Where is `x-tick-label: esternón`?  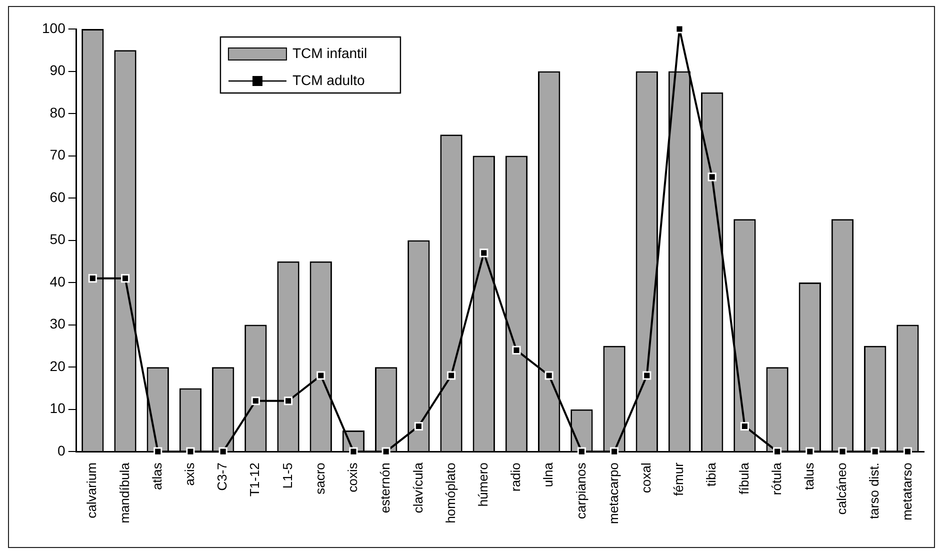
x-tick-label: esternón is located at coordinates (385, 488).